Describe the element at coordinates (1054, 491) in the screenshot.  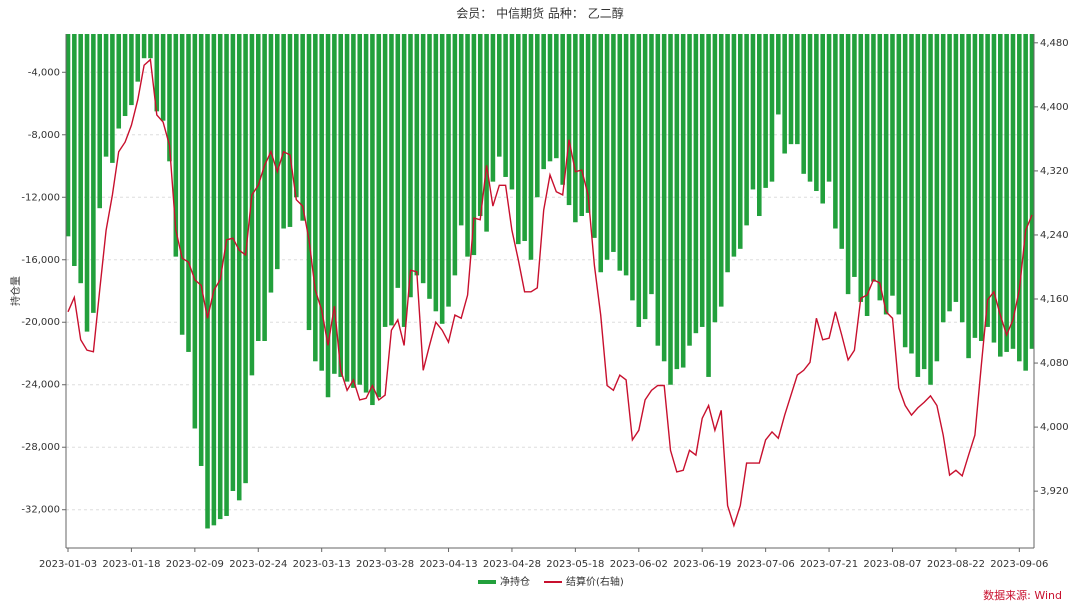
I see `y2-tick-label: 3,920` at that location.